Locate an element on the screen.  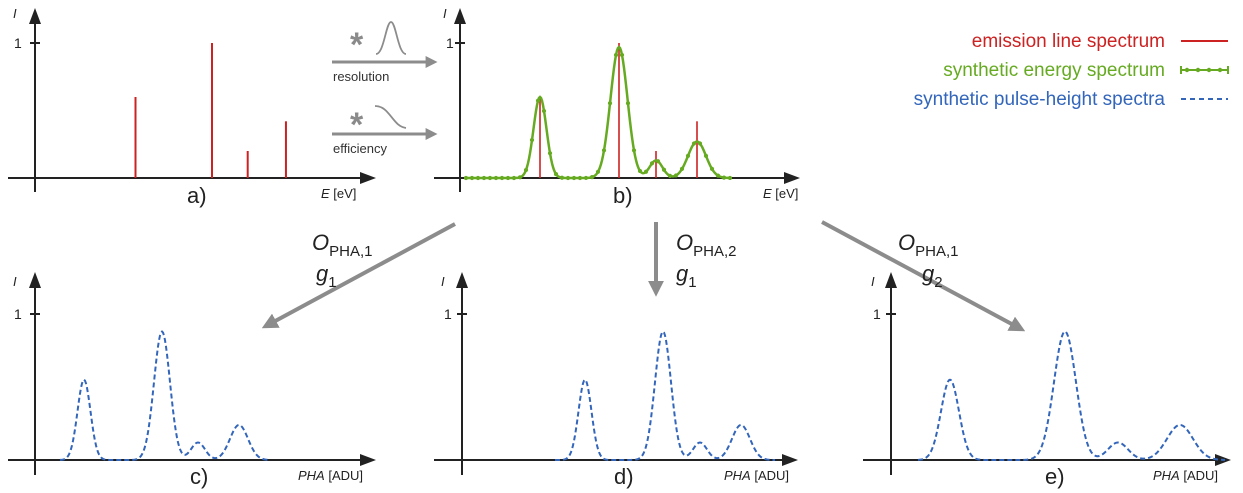
panel-c-x-arrowhead is located at coordinates (368, 460).